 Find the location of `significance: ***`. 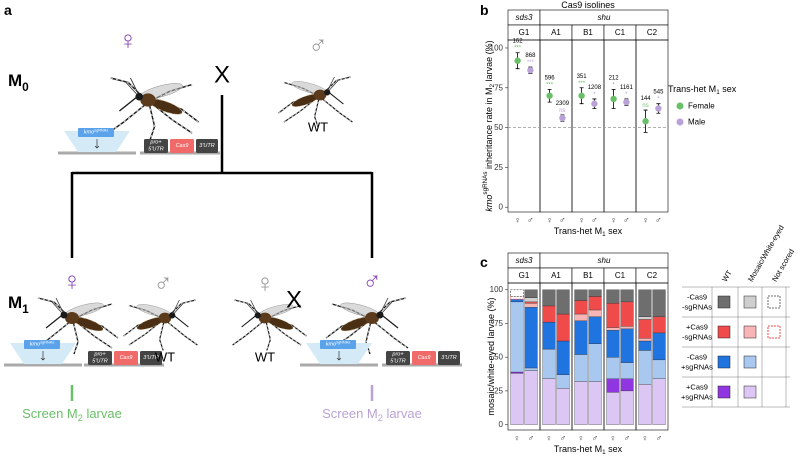

significance: *** is located at coordinates (550, 85).